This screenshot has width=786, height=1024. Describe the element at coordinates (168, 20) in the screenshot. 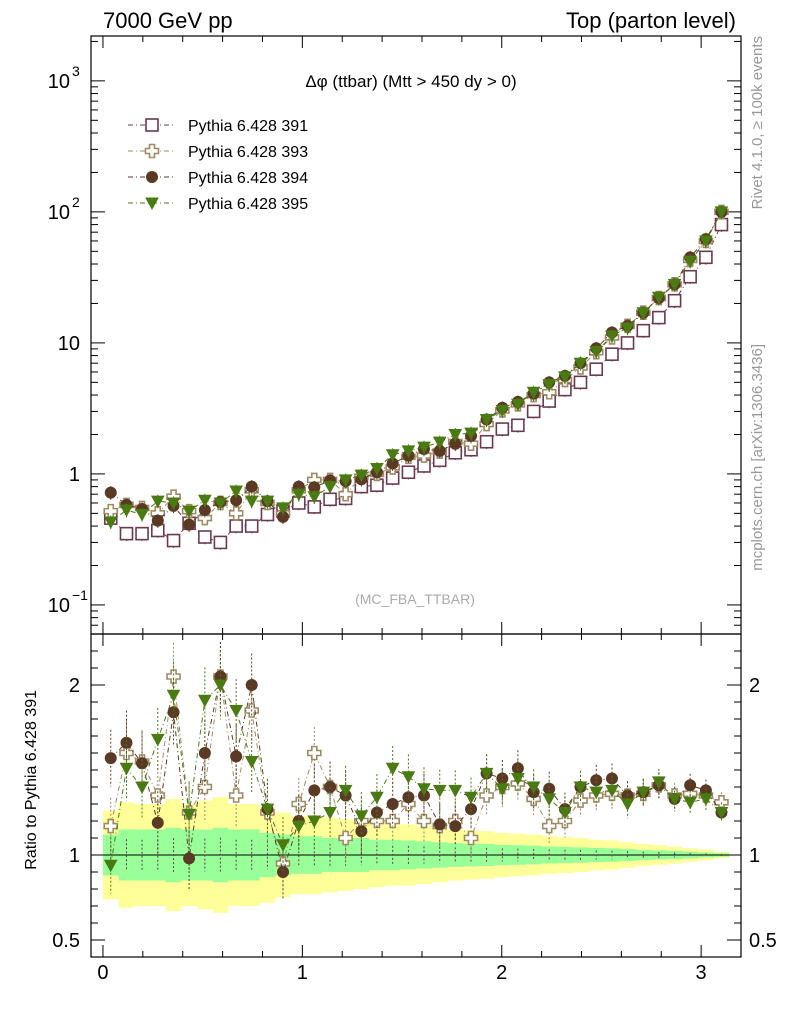

I see `header-left: 7000 GeV pp` at that location.